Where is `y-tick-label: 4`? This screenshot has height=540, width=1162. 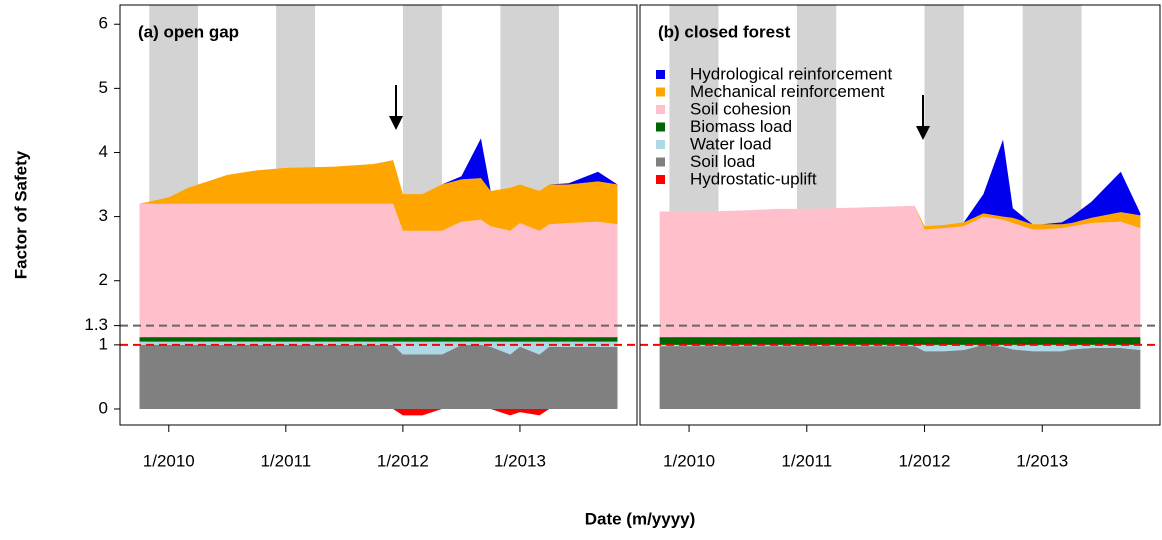
y-tick-label: 4 is located at coordinates (103, 151).